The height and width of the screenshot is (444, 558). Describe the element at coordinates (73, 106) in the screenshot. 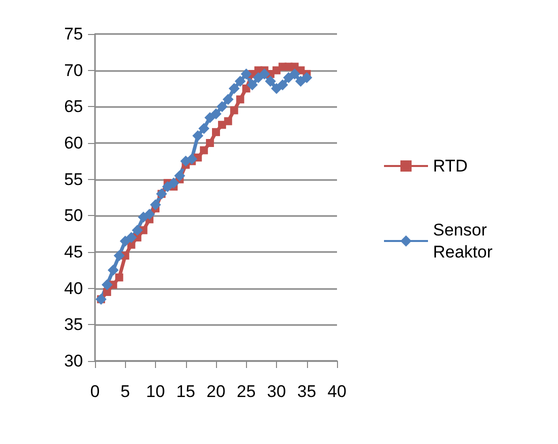

I see `y-tick-label: 65` at that location.